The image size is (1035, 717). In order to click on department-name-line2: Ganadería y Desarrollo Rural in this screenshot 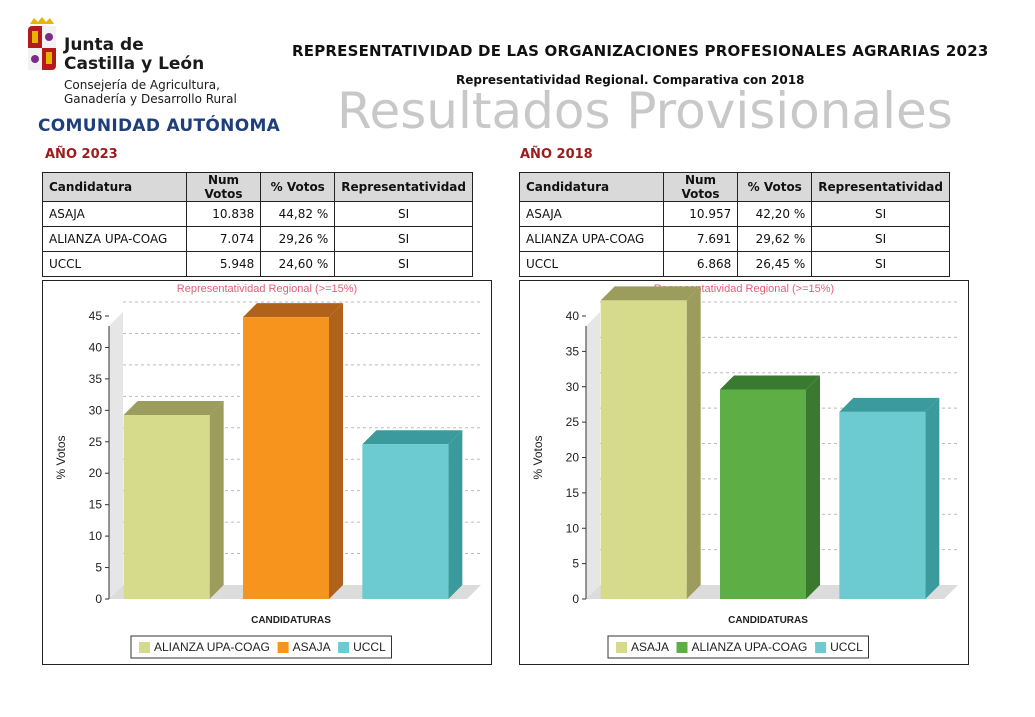, I will do `click(150, 99)`.